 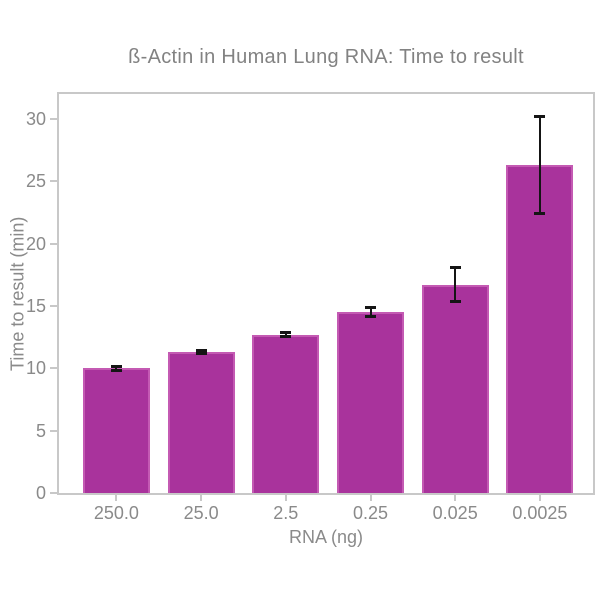 What do you see at coordinates (35, 243) in the screenshot?
I see `y-tick-label: 20` at bounding box center [35, 243].